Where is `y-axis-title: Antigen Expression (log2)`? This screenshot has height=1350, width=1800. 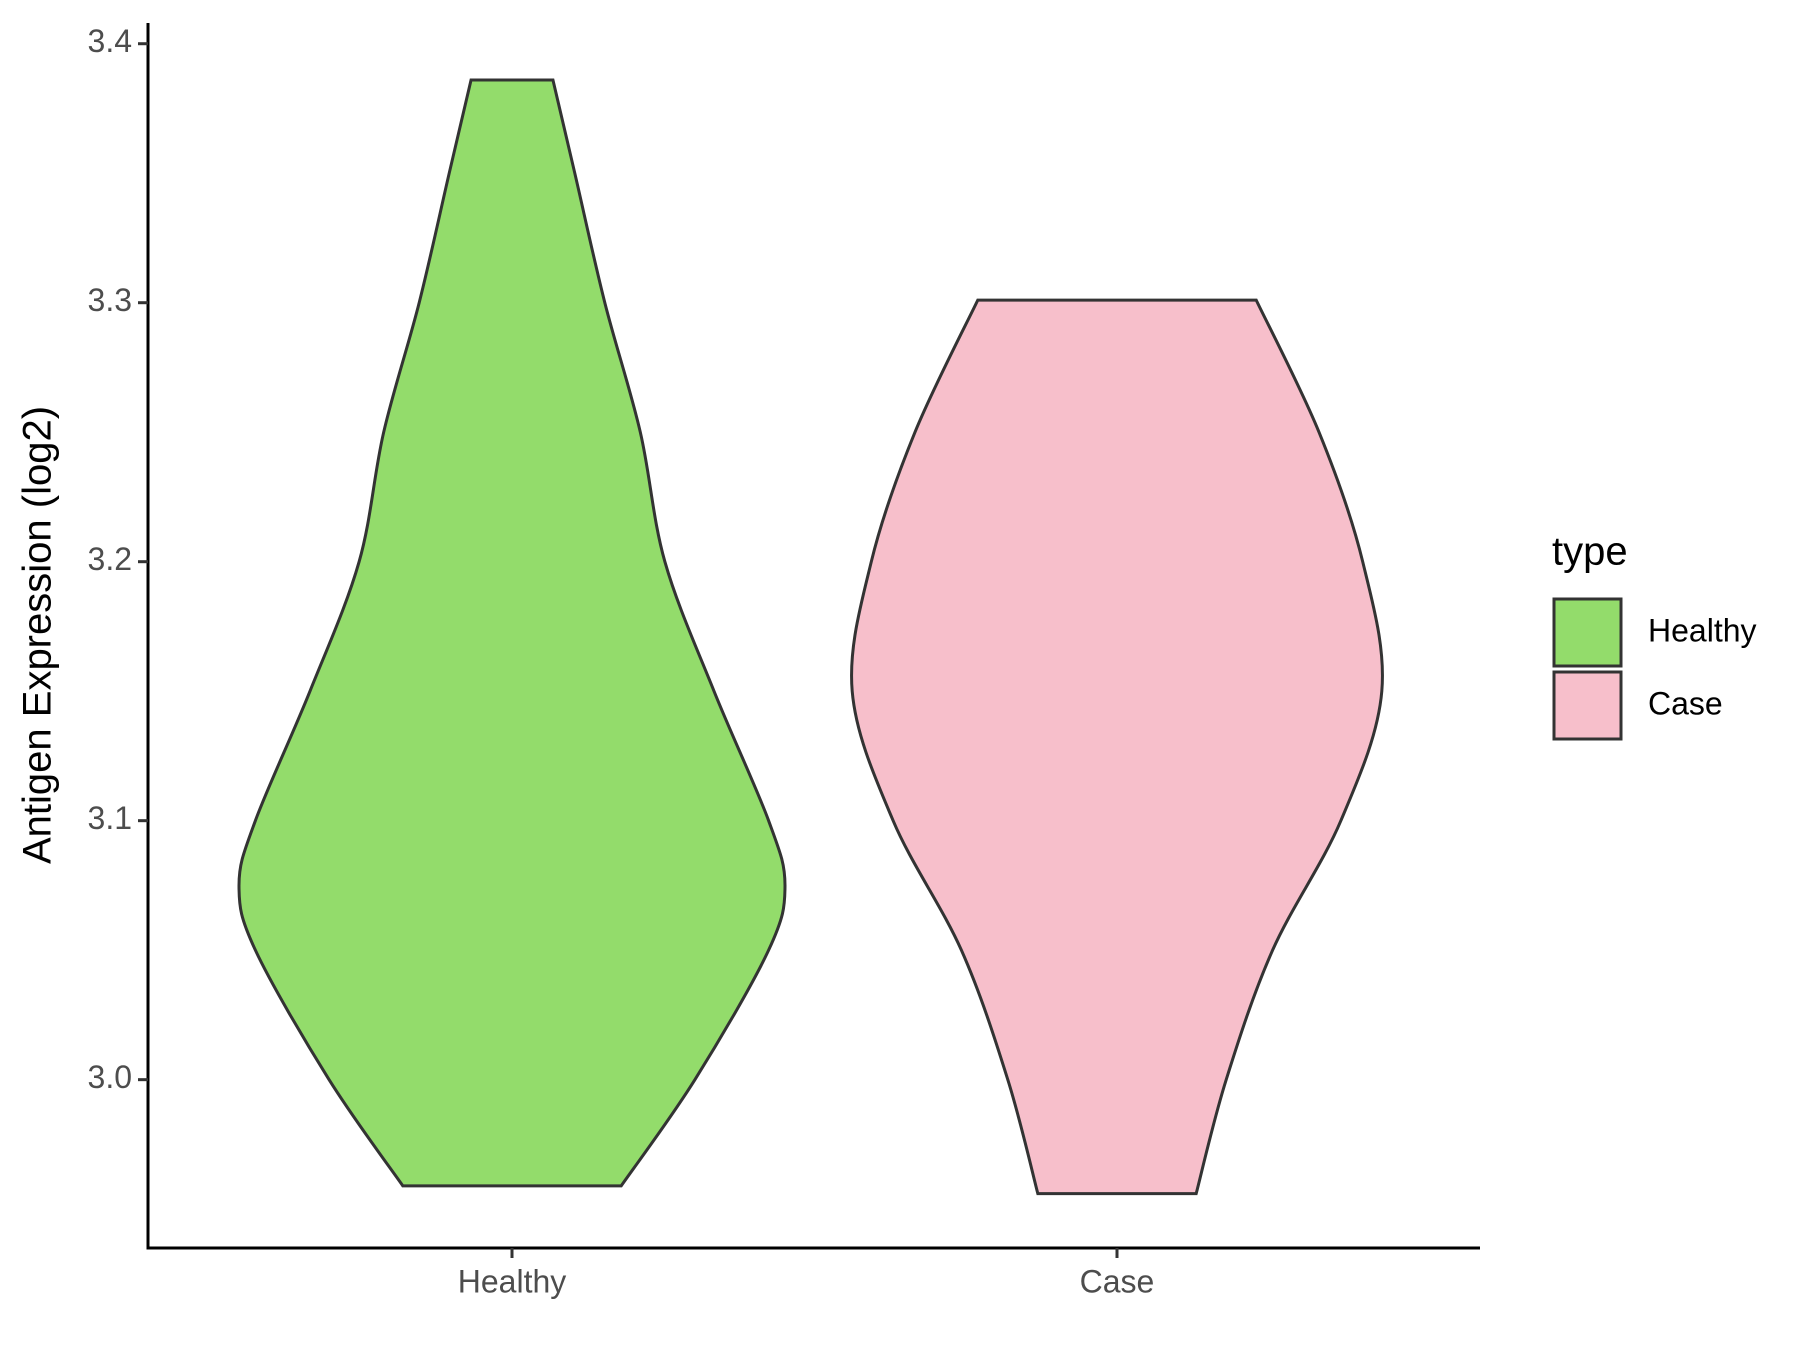
y-axis-title: Antigen Expression (log2) is located at coordinates (38, 635).